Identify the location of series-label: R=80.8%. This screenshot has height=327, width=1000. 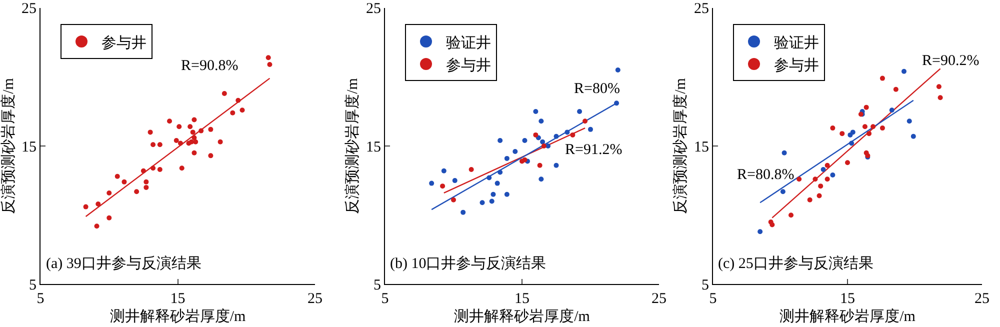
(765, 175).